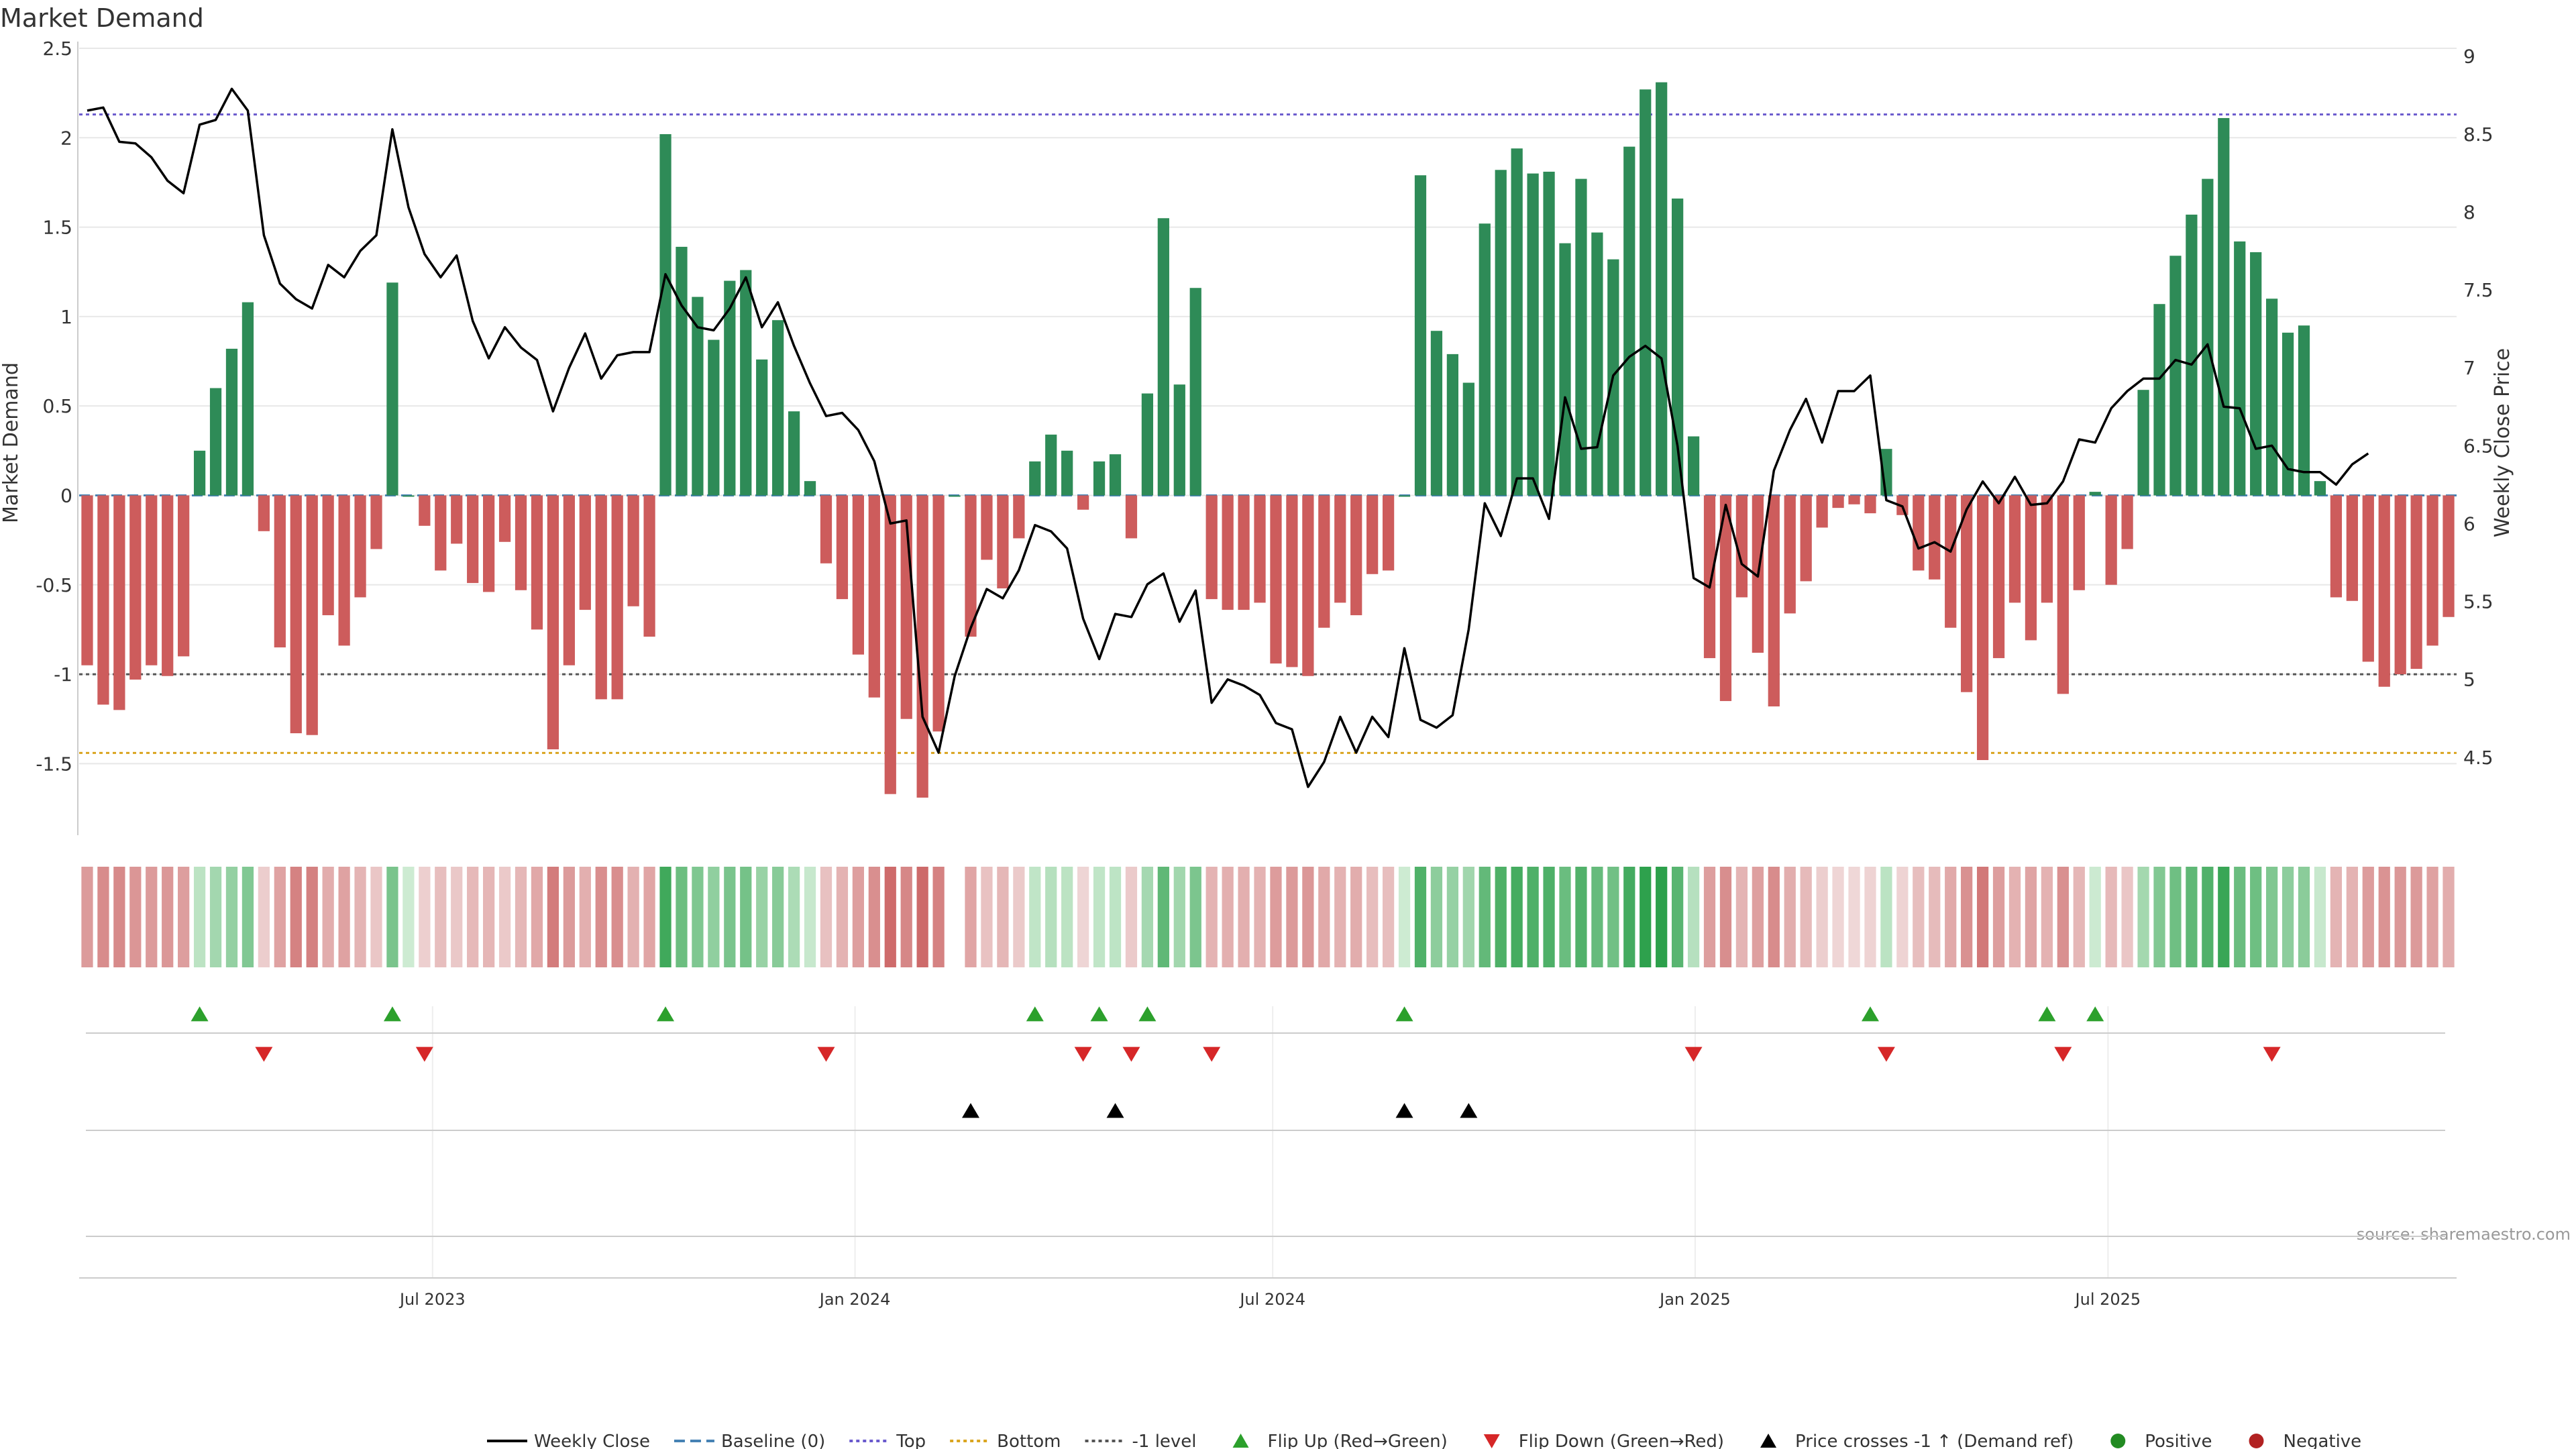 The height and width of the screenshot is (1449, 2576). What do you see at coordinates (2478, 446) in the screenshot?
I see `y2-tick-label: 6.5` at bounding box center [2478, 446].